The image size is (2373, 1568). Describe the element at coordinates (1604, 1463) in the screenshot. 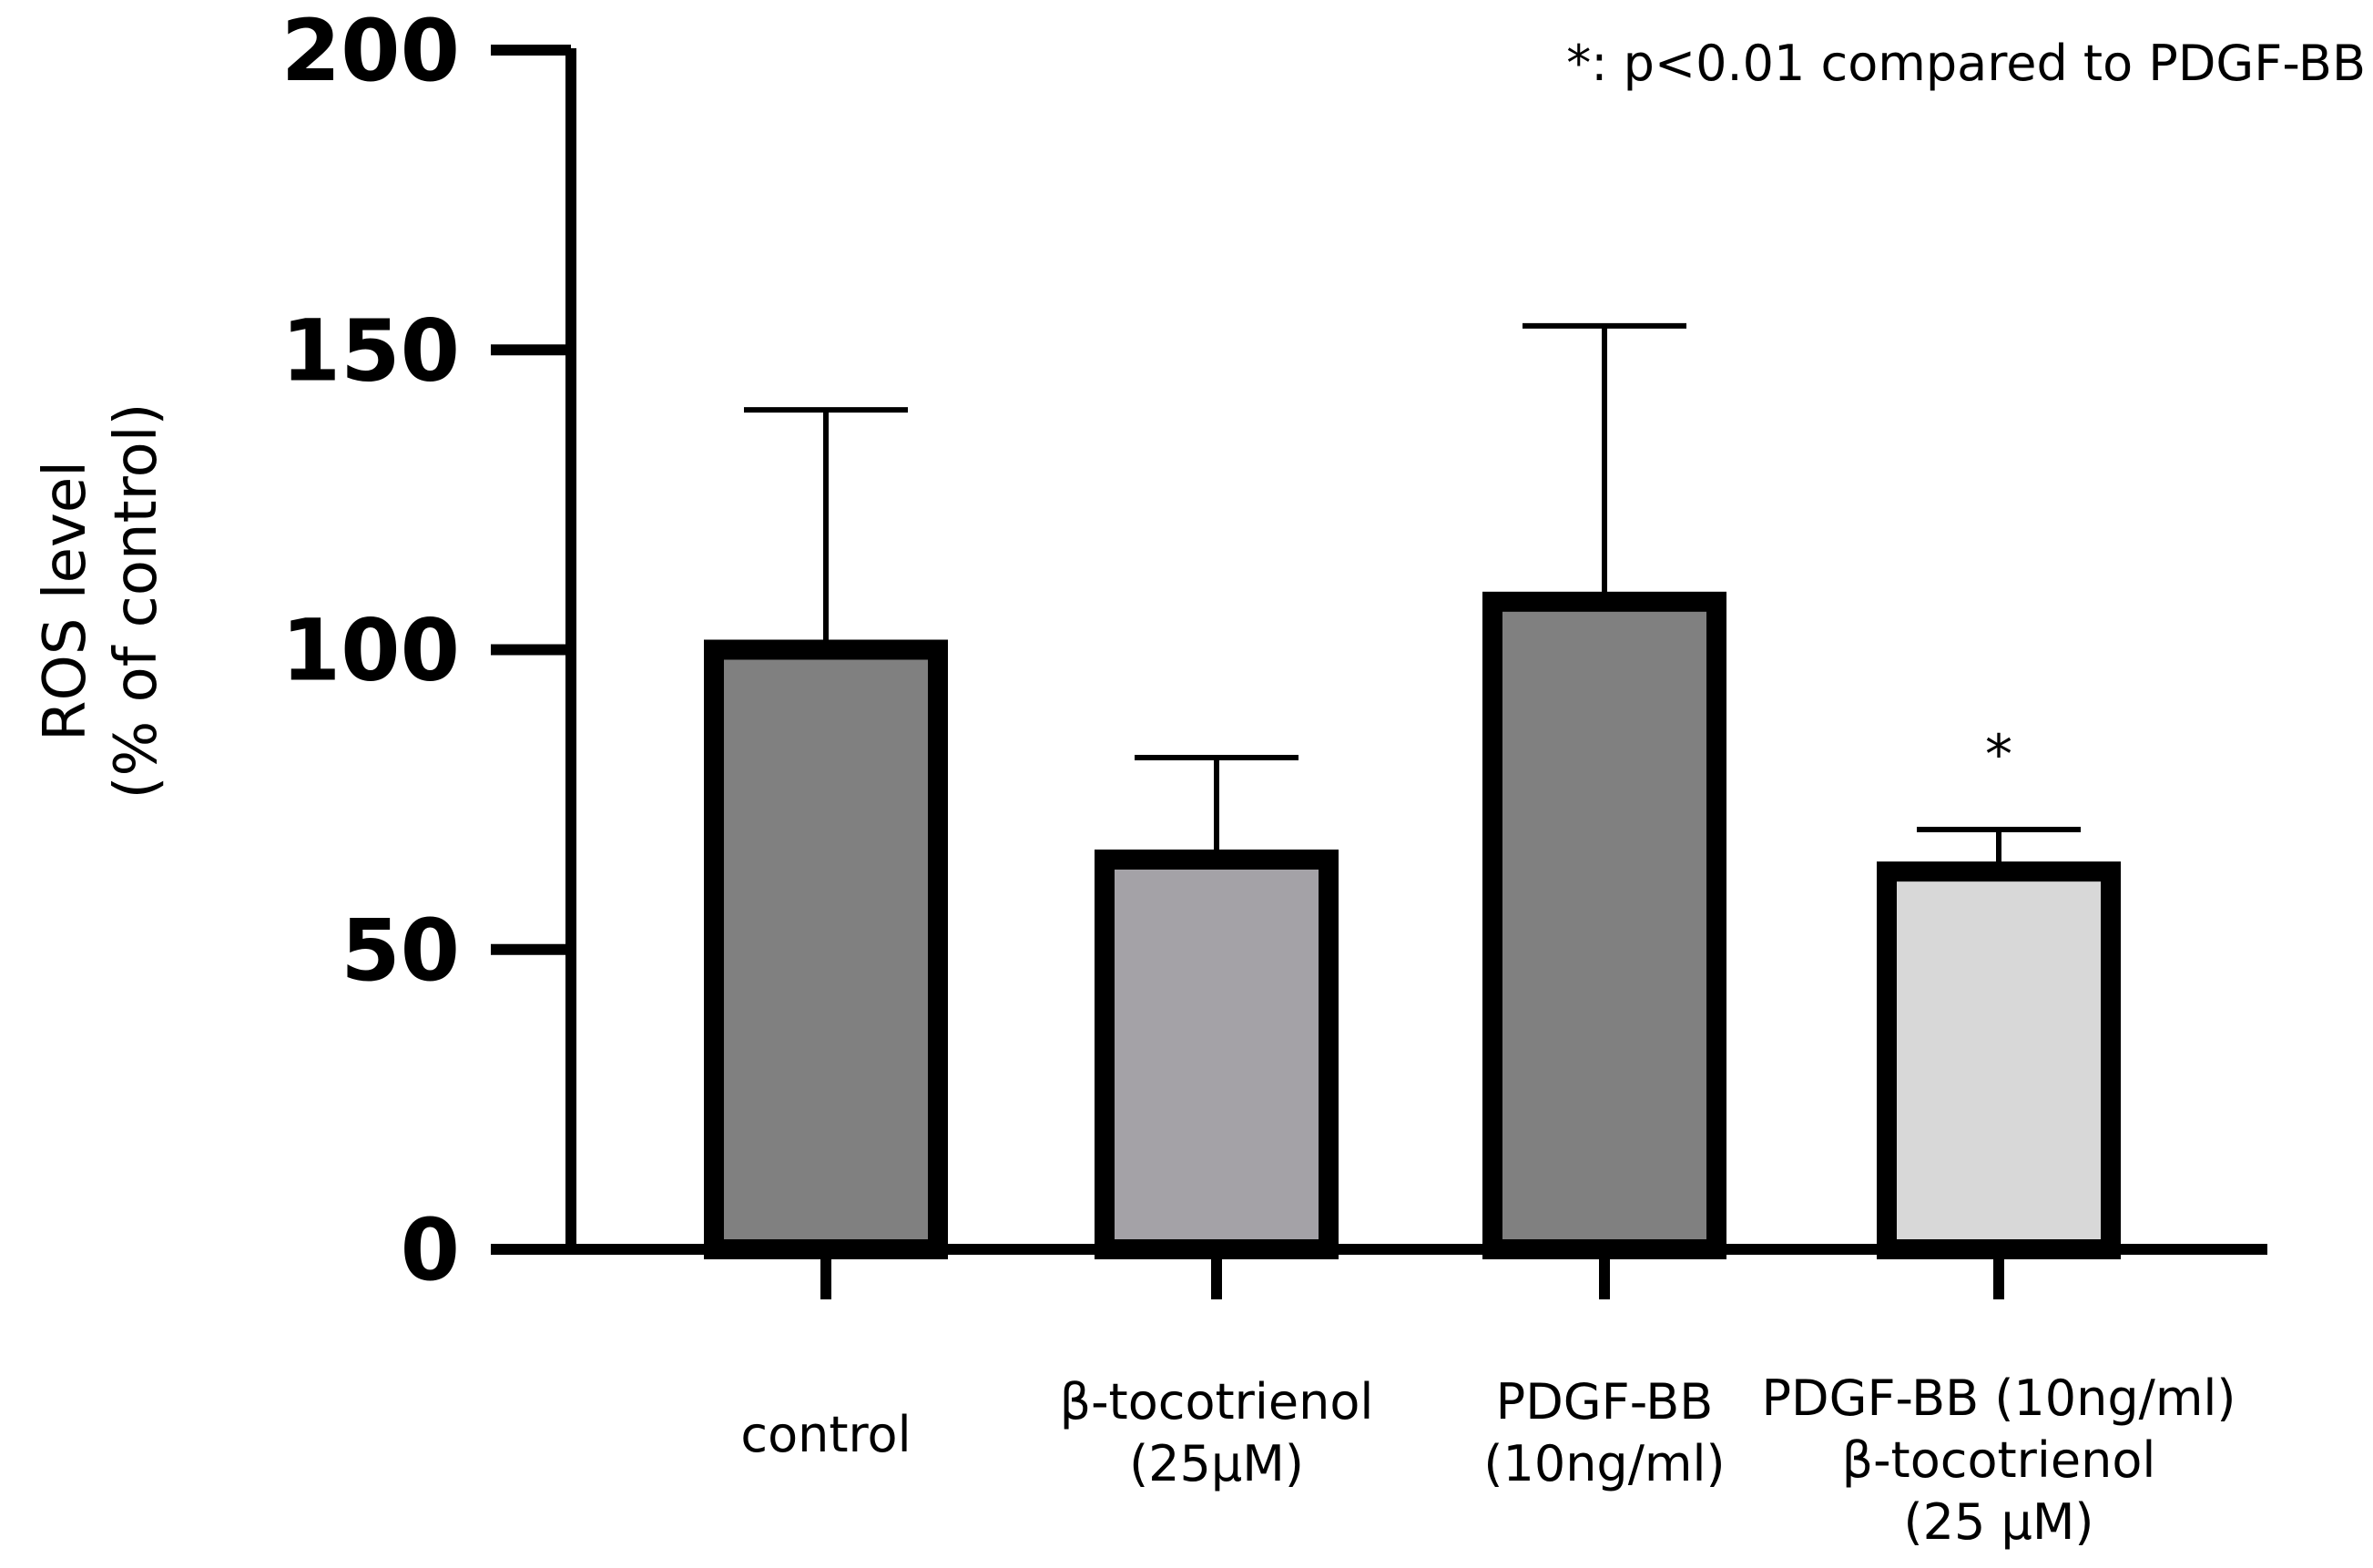

I see `x-category-label: (10ng/ml)` at that location.